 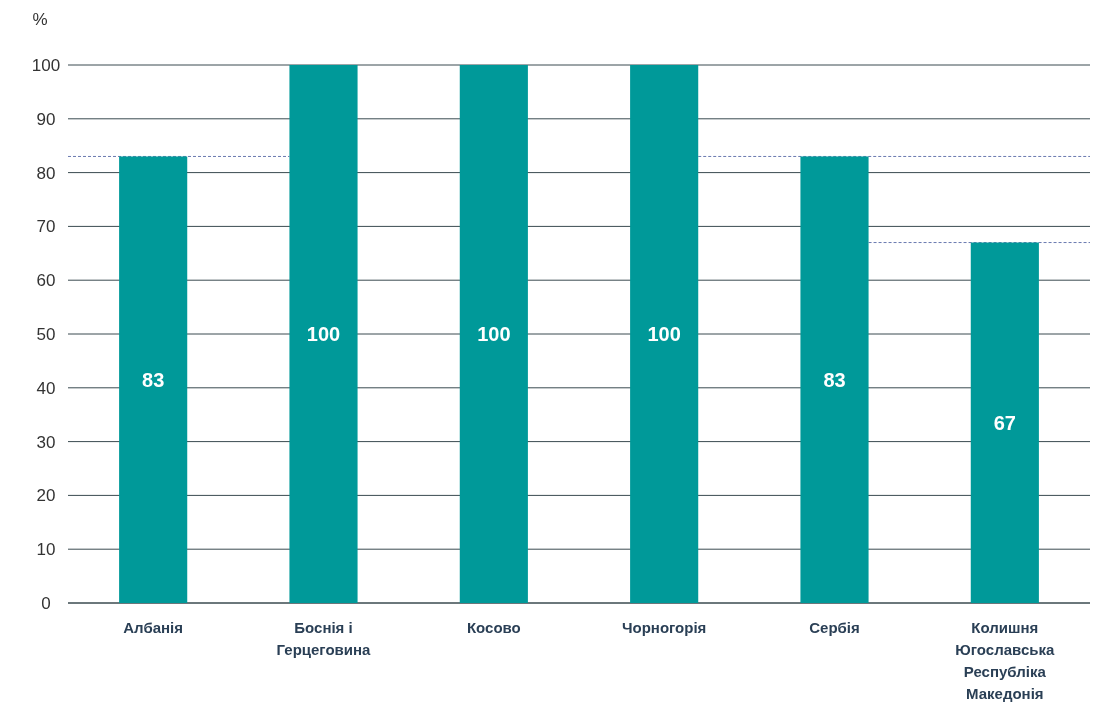 I want to click on x-tick-label: Боснія і Герцеговина, so click(x=324, y=638).